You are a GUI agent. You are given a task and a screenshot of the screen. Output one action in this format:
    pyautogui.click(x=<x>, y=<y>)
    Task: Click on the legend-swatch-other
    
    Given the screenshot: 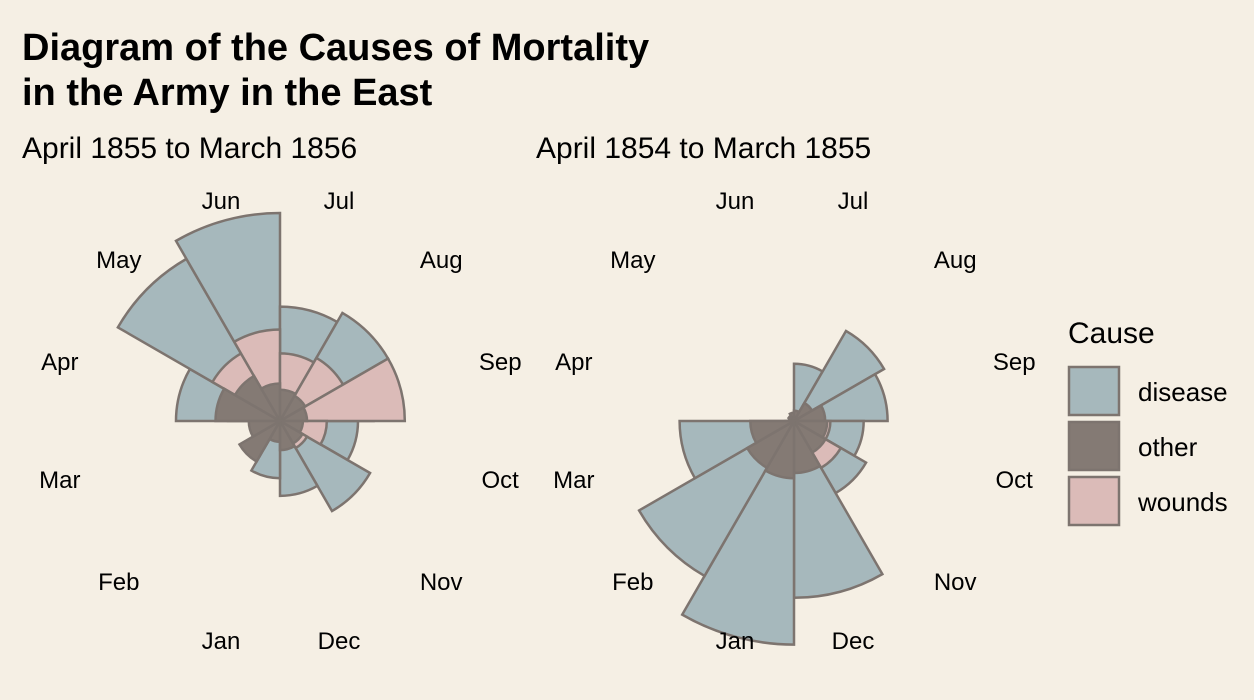 What is the action you would take?
    pyautogui.click(x=1094, y=446)
    